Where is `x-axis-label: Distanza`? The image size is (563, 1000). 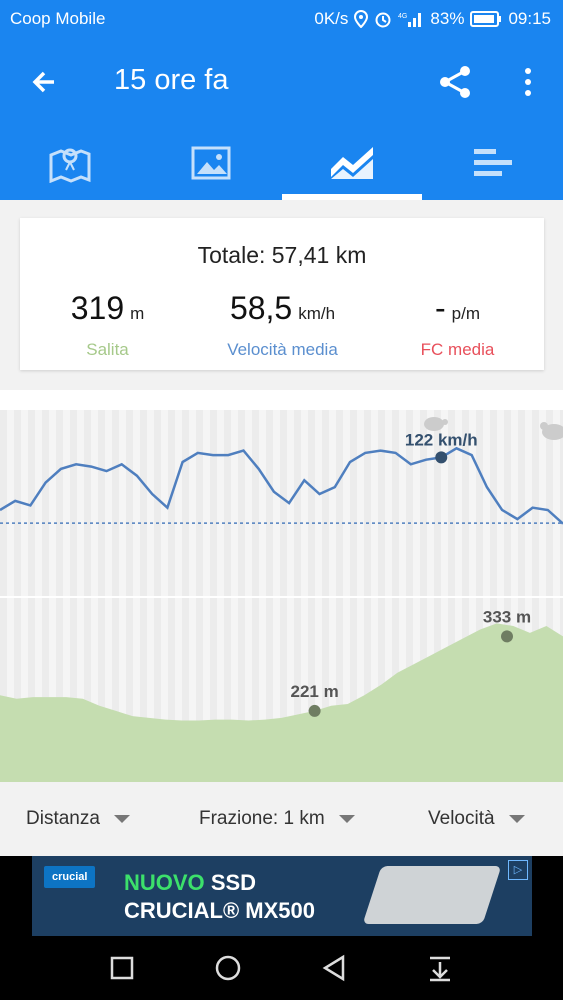 x-axis-label: Distanza is located at coordinates (63, 818).